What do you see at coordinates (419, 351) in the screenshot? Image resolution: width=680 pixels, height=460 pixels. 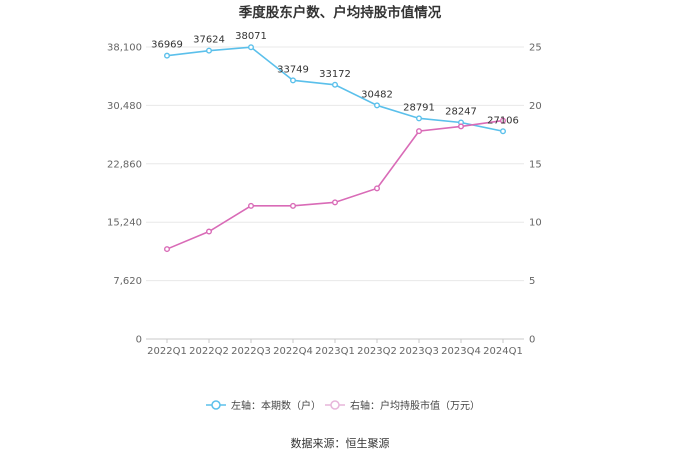 I see `x-tick-label: 2023Q3` at bounding box center [419, 351].